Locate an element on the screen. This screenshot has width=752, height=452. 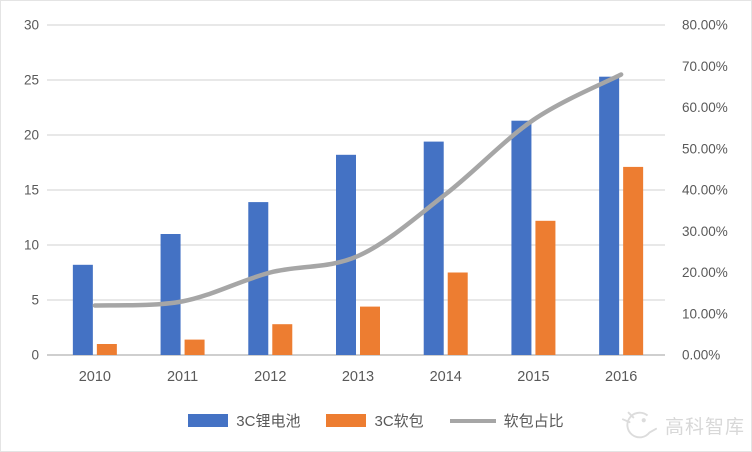
legend-label: 3C锂电池 is located at coordinates (268, 421).